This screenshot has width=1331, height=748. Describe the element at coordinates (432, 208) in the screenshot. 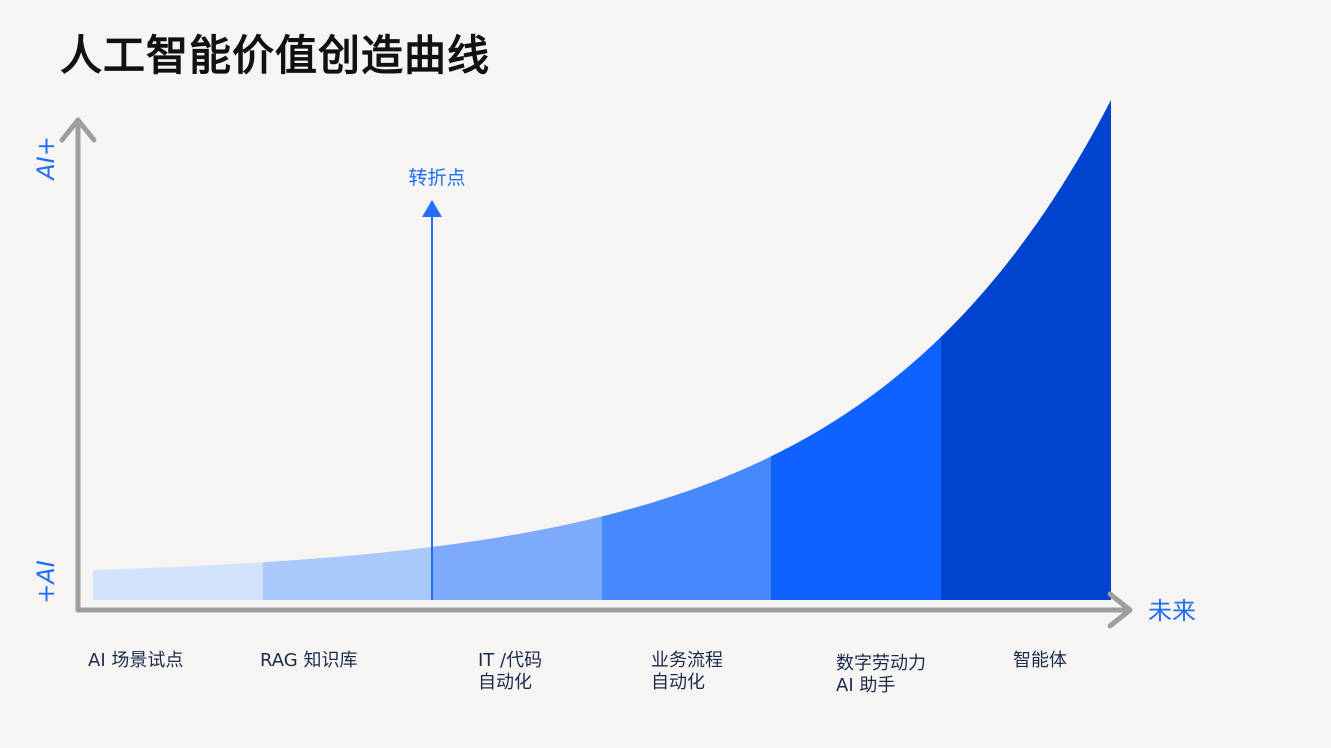

I see `turning-point-arrow-head` at that location.